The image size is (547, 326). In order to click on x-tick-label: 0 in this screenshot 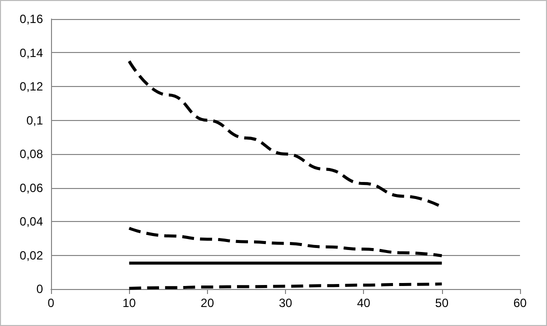, I will do `click(51, 303)`.